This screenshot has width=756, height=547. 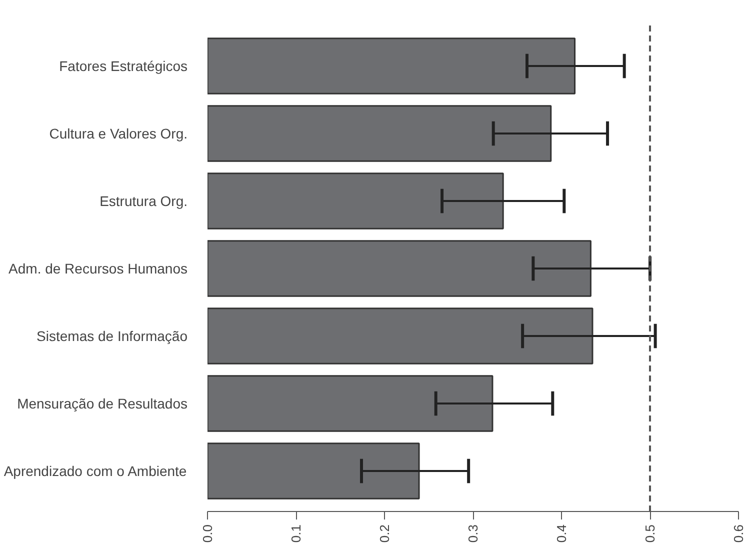 I want to click on x-tick-label: 0.5, so click(x=650, y=533).